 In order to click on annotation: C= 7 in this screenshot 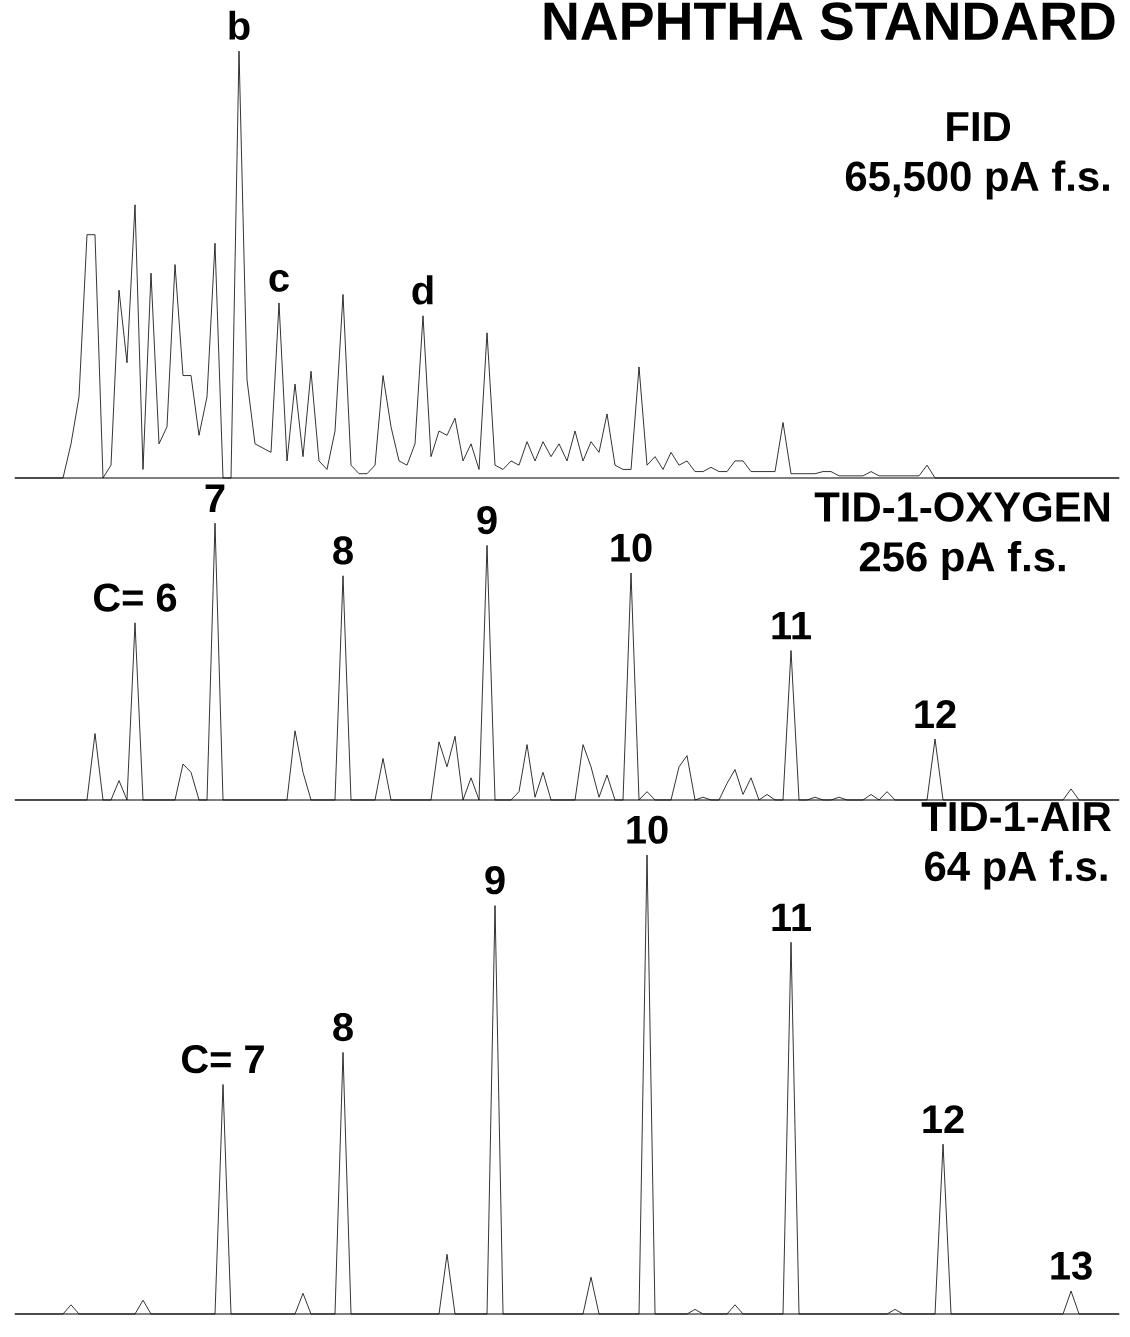, I will do `click(223, 1059)`.